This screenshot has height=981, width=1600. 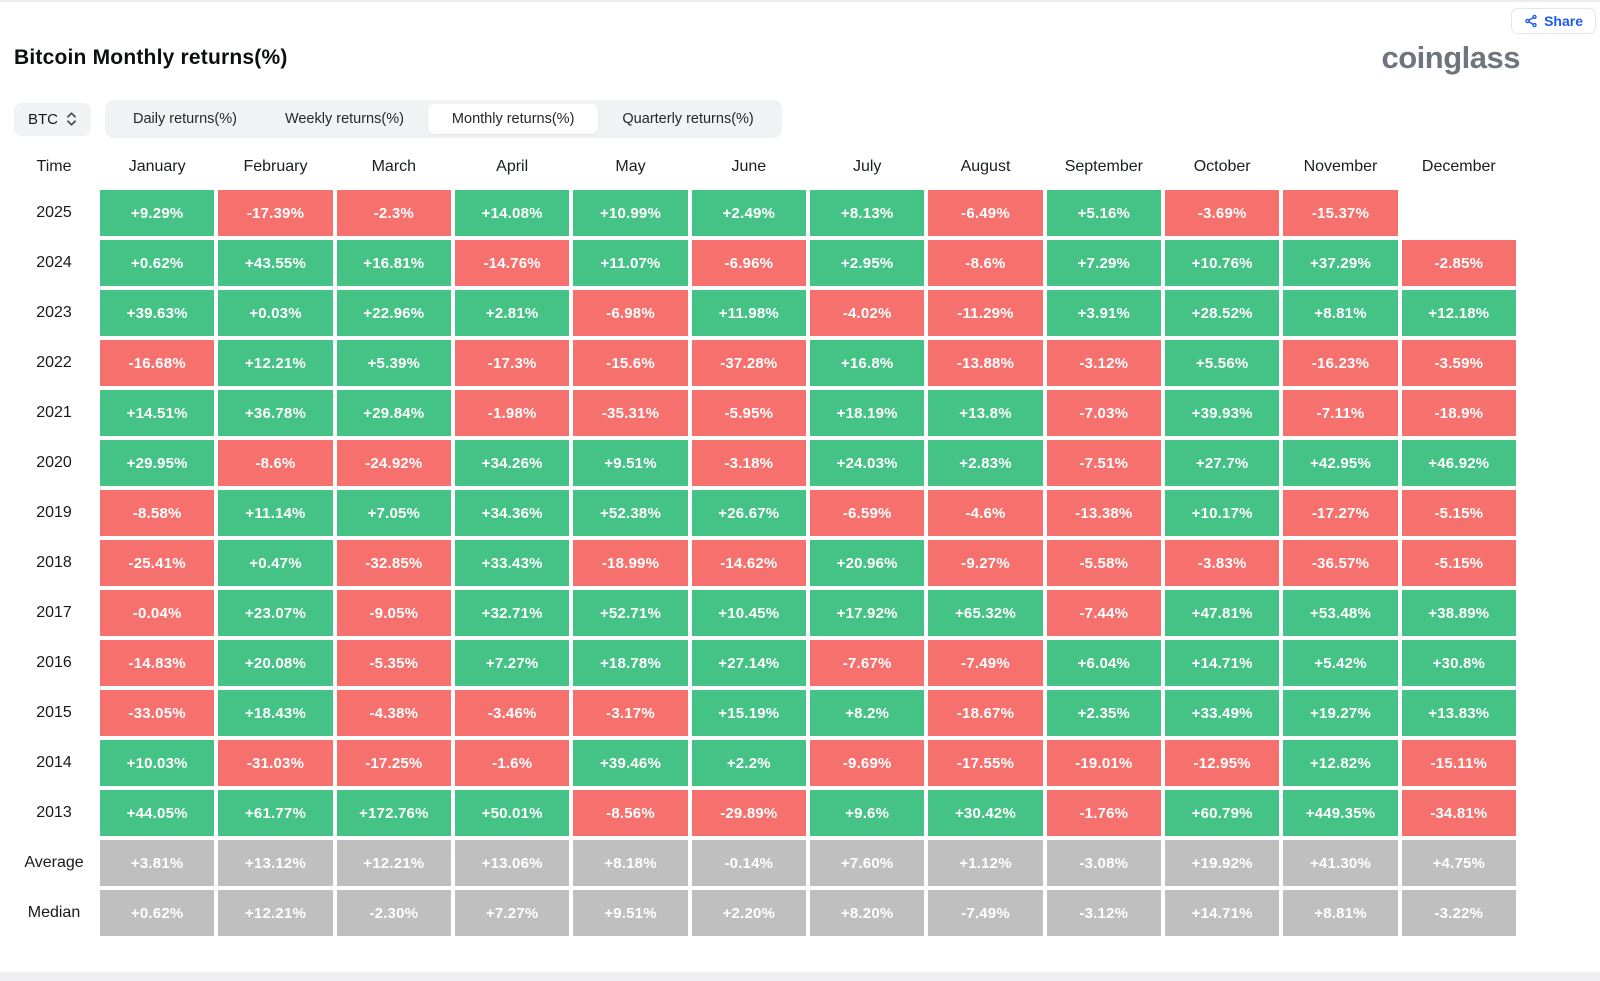 I want to click on return-cell-2025-september: +5.16%, so click(x=1103, y=213).